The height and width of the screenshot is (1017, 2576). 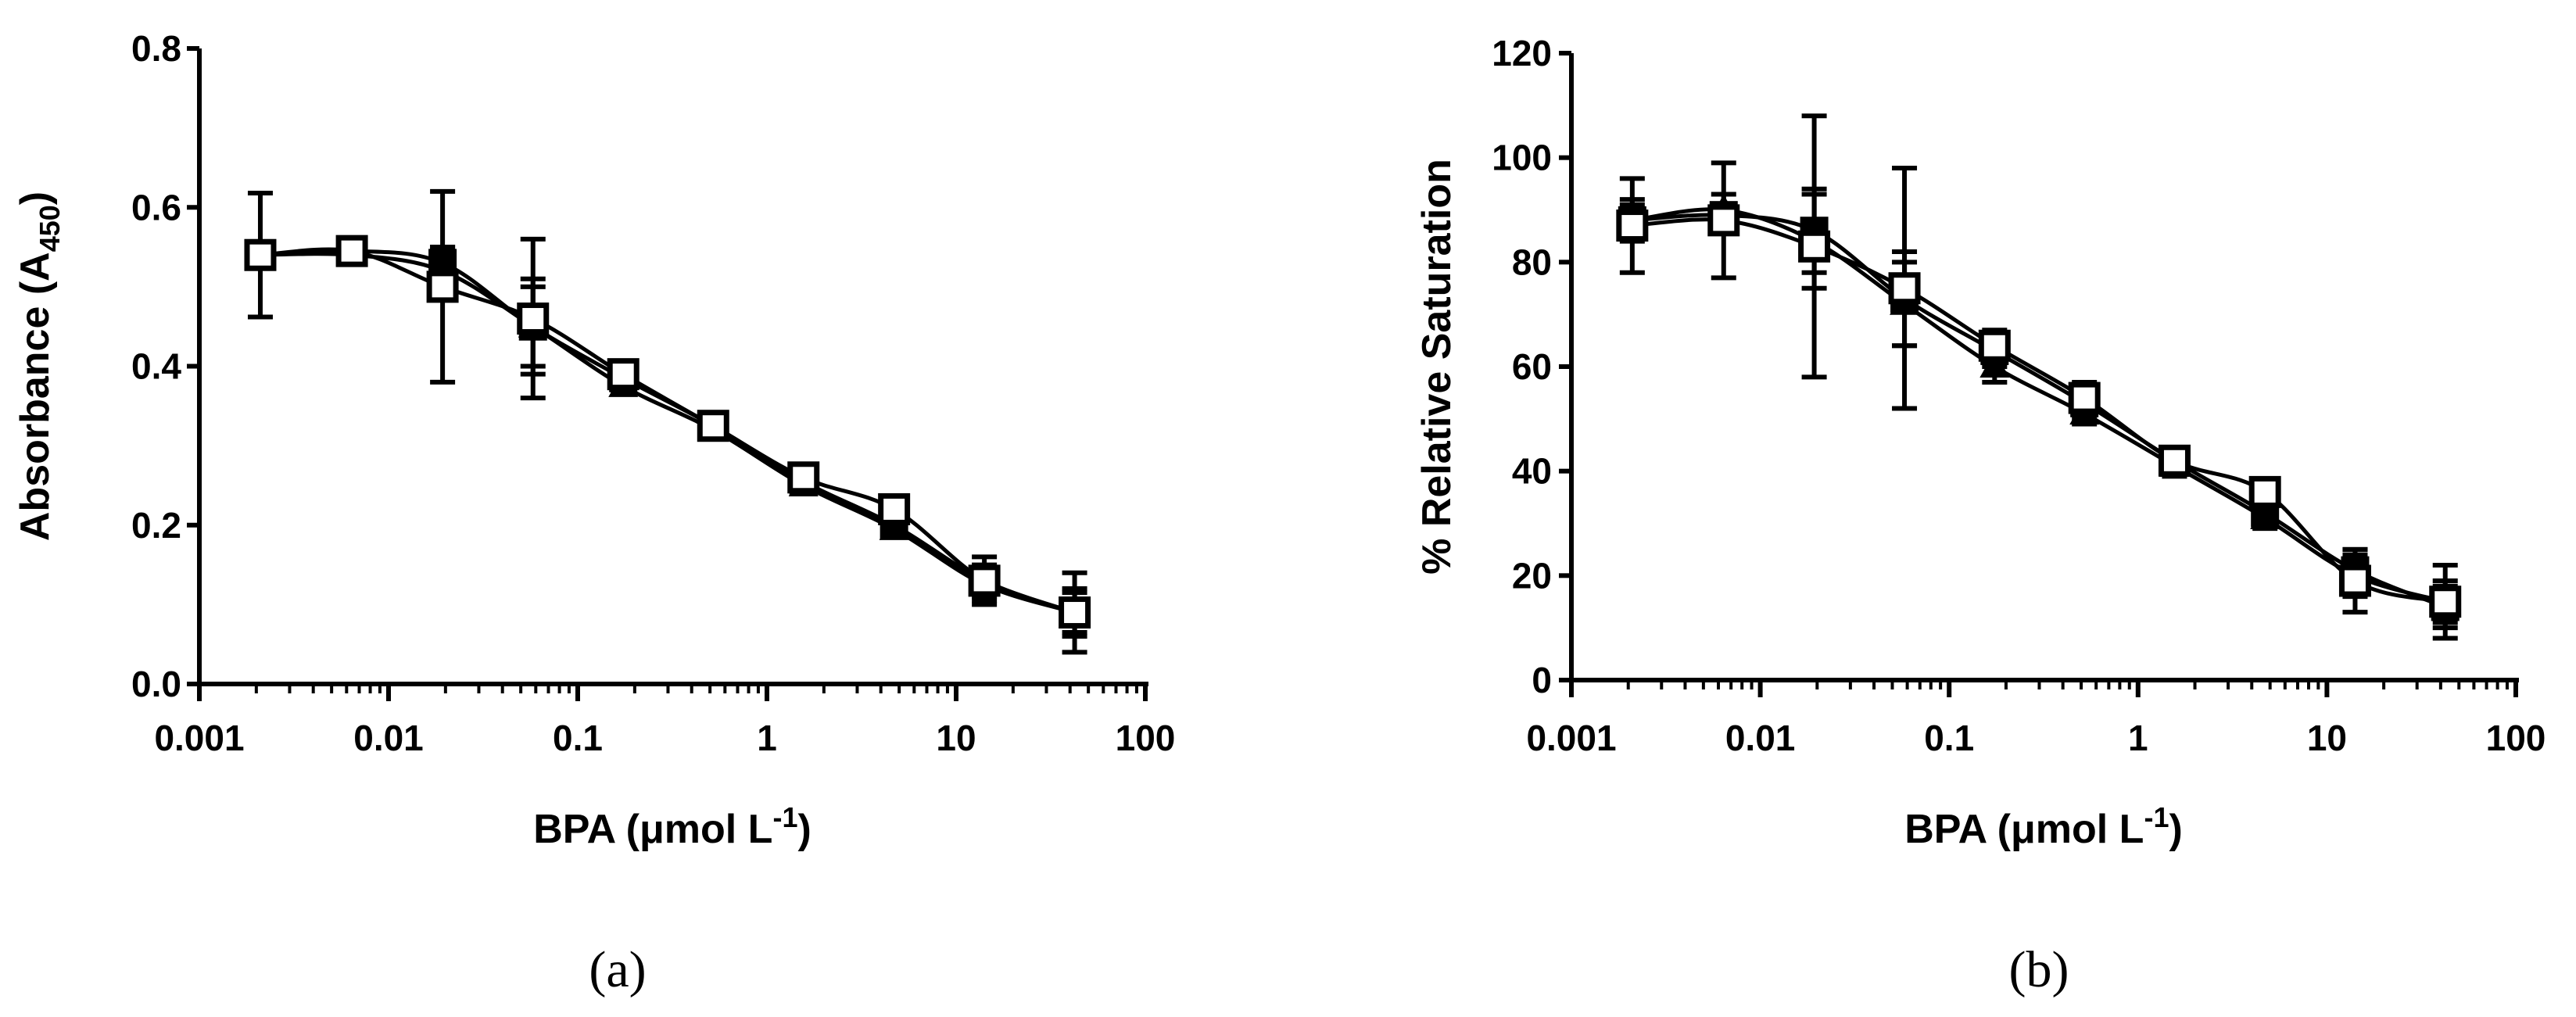 I want to click on series-line-filled-square, so click(x=2039, y=411).